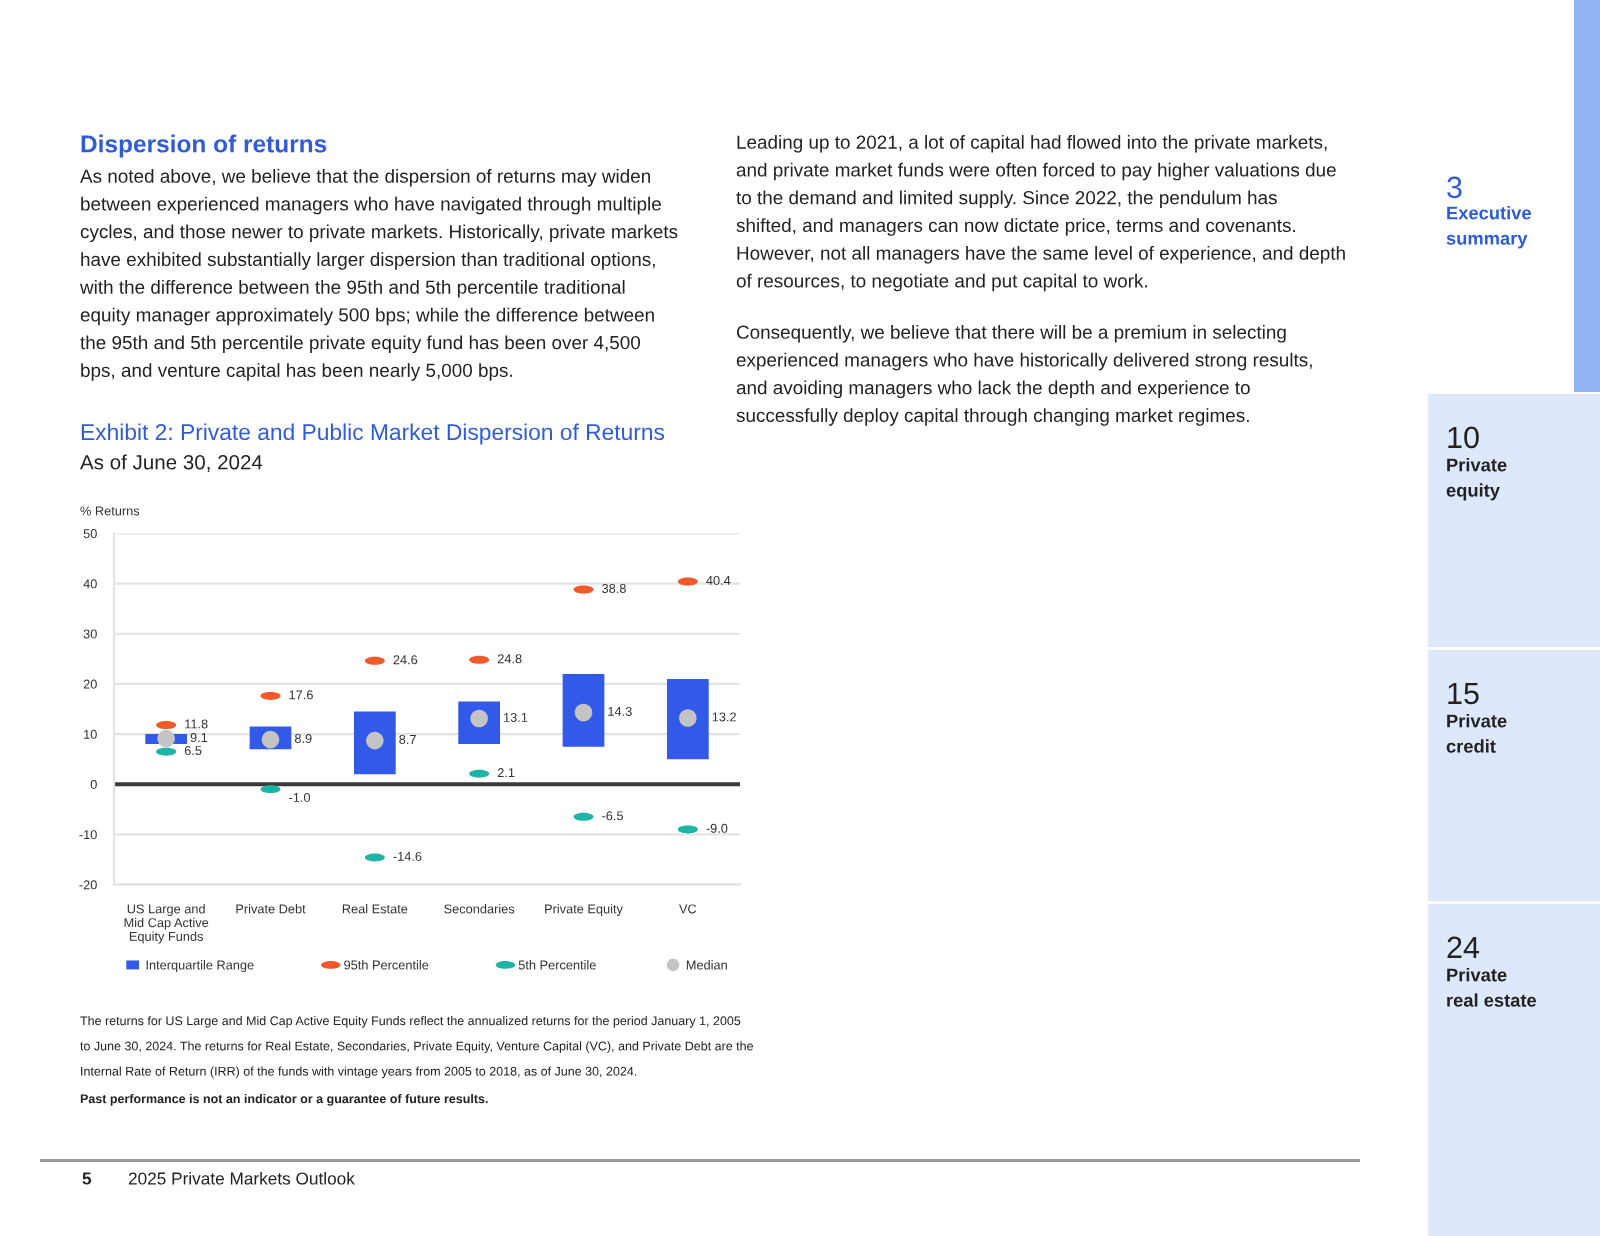  Describe the element at coordinates (1492, 987) in the screenshot. I see `text: Private real estate` at that location.